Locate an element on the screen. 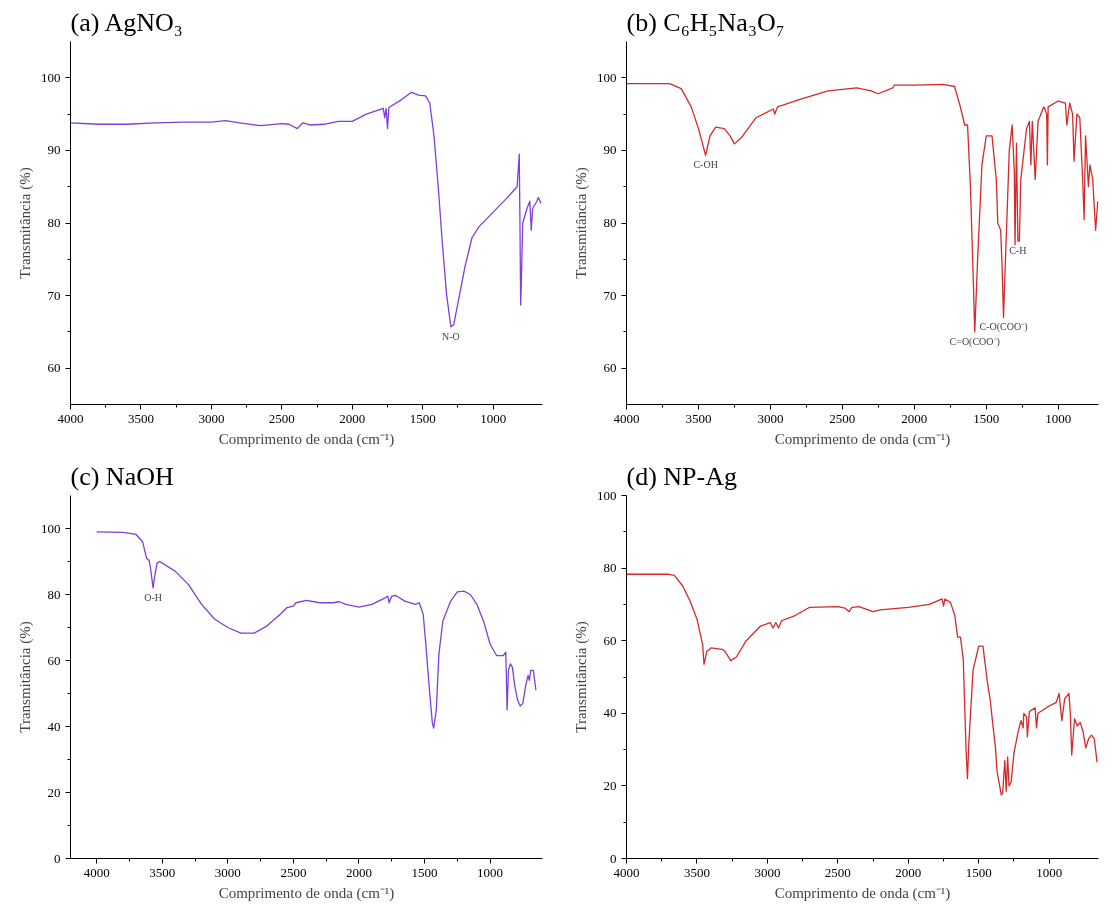 This screenshot has height=909, width=1113. chart-title: (d) NP-Ag is located at coordinates (681, 476).